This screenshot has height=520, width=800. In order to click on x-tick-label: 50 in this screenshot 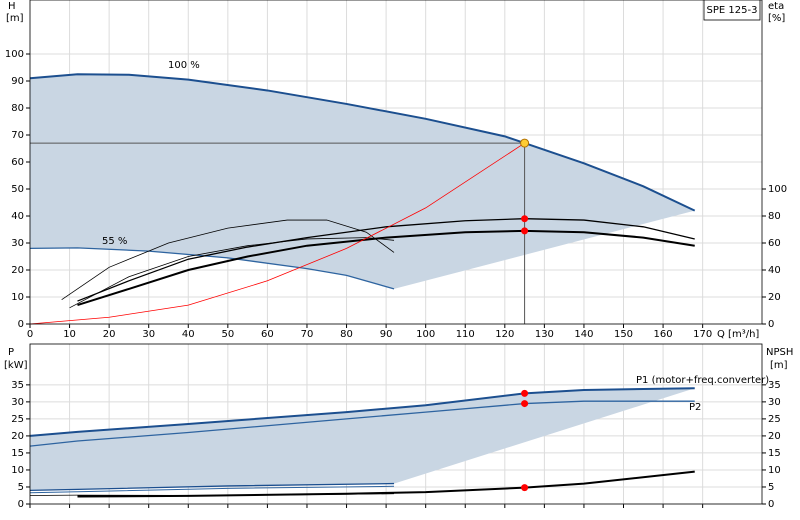, I will do `click(227, 334)`.